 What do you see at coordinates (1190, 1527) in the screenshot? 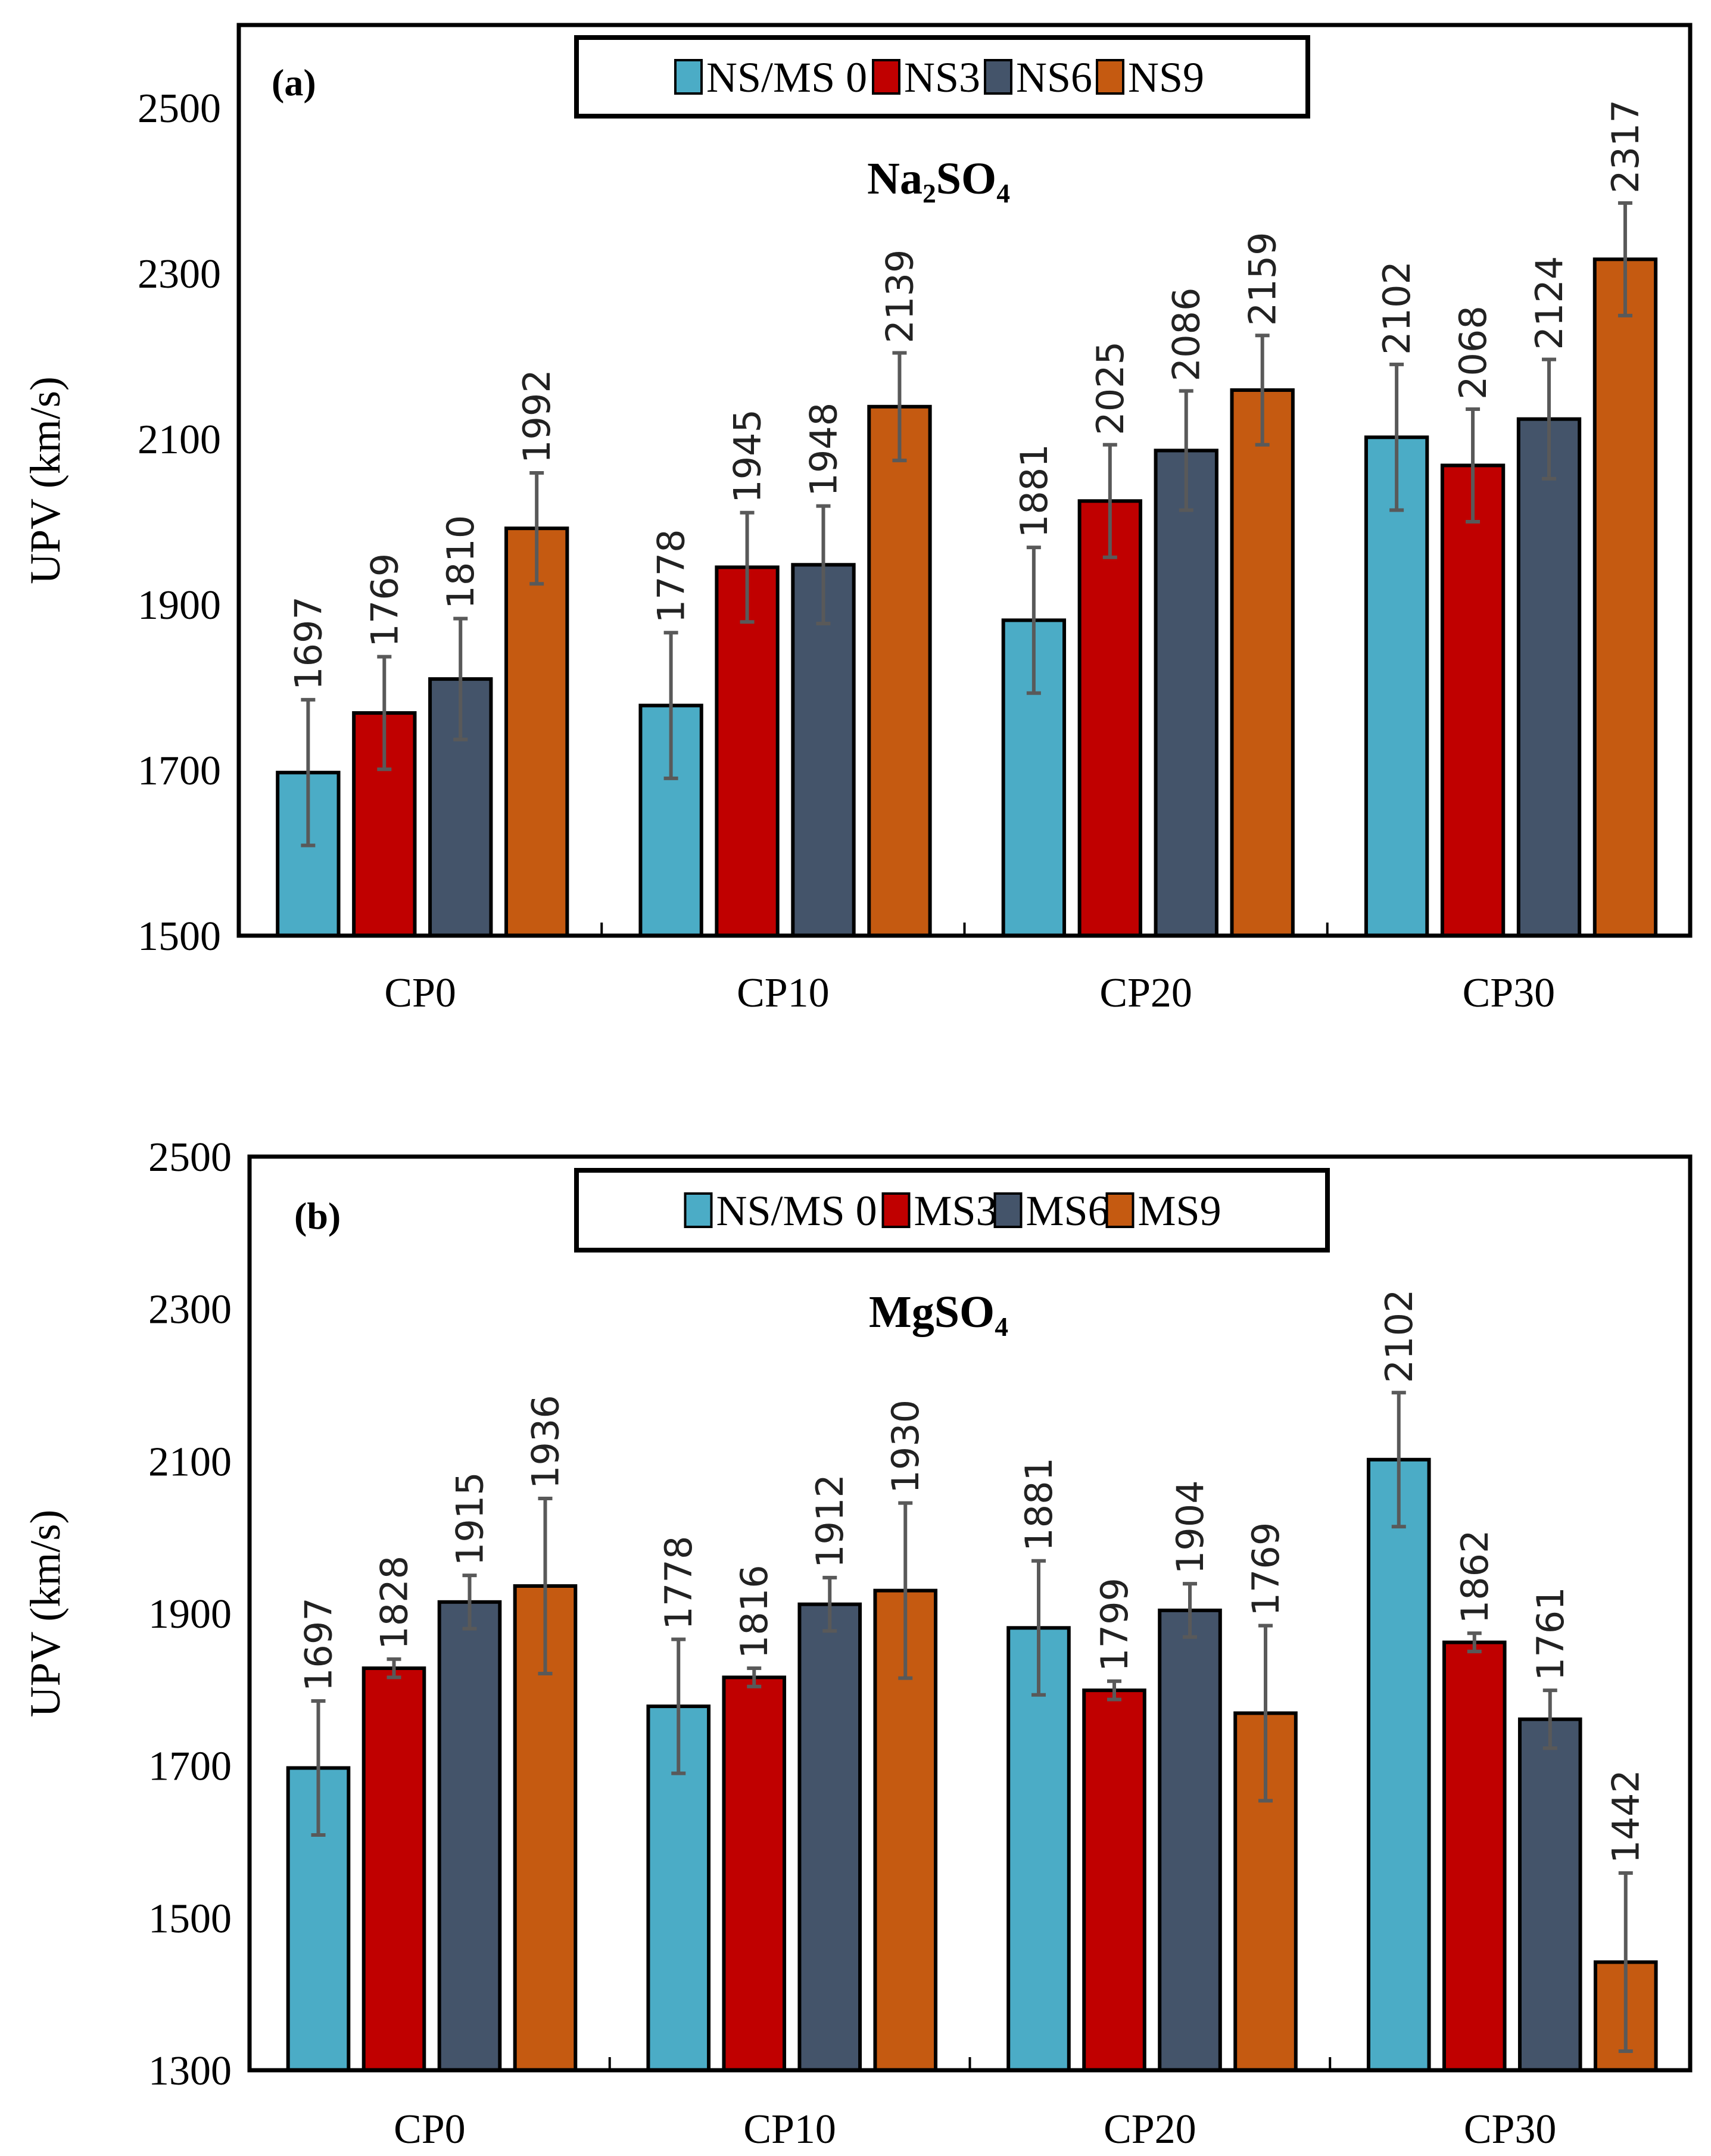
I see `data-label: 1904` at bounding box center [1190, 1527].